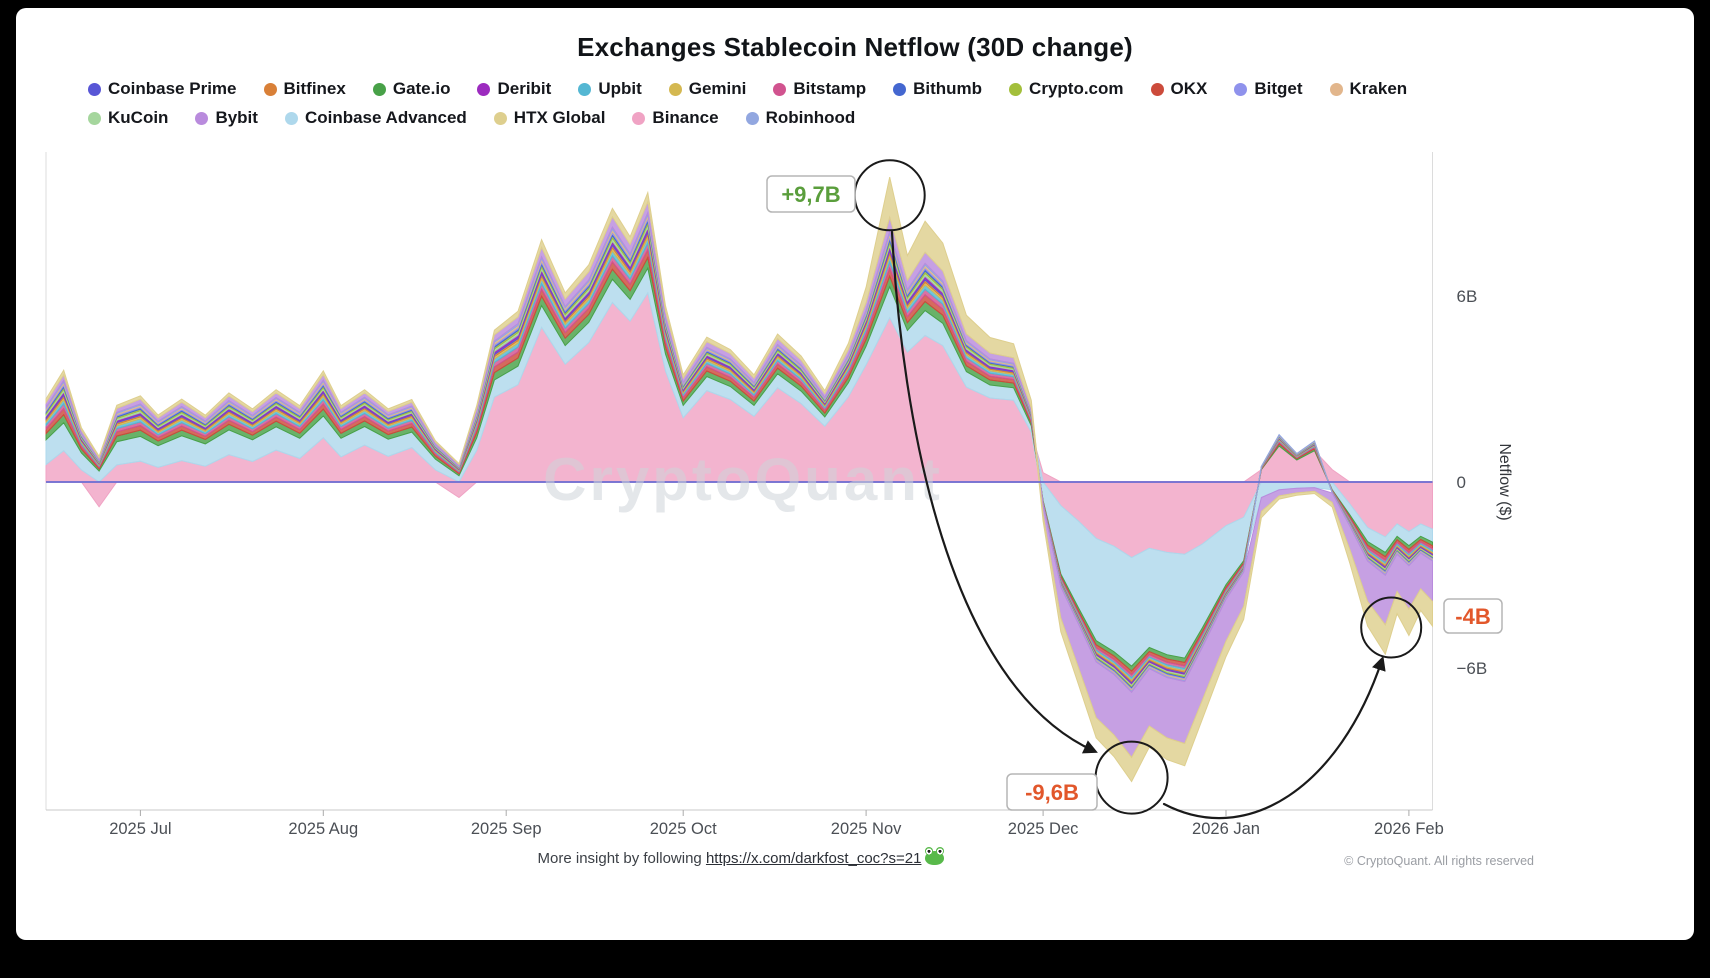 The image size is (1710, 978). Describe the element at coordinates (1472, 668) in the screenshot. I see `y-tick-label: −6B` at that location.